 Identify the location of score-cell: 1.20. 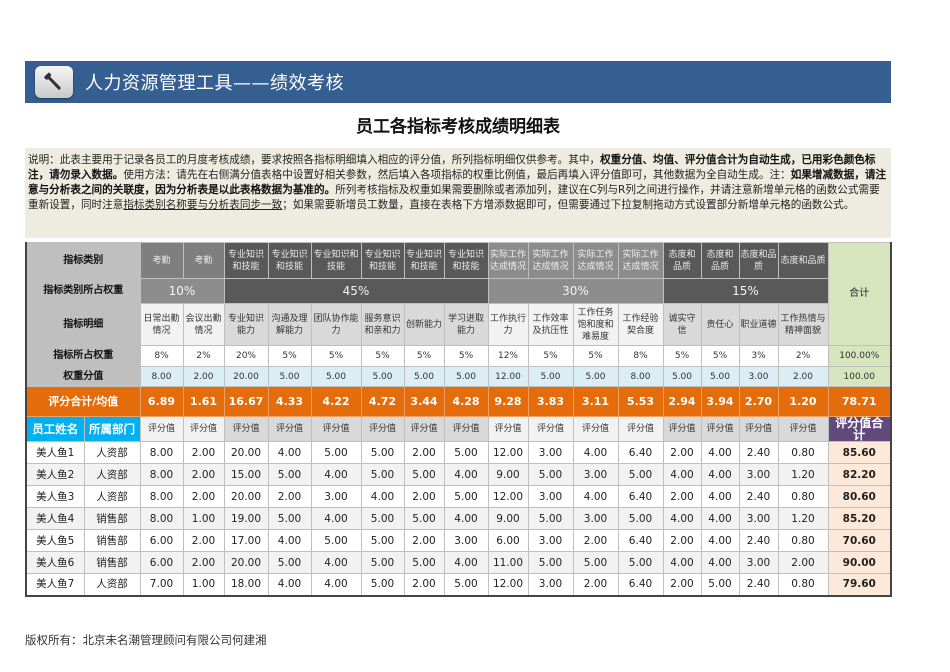
(803, 518).